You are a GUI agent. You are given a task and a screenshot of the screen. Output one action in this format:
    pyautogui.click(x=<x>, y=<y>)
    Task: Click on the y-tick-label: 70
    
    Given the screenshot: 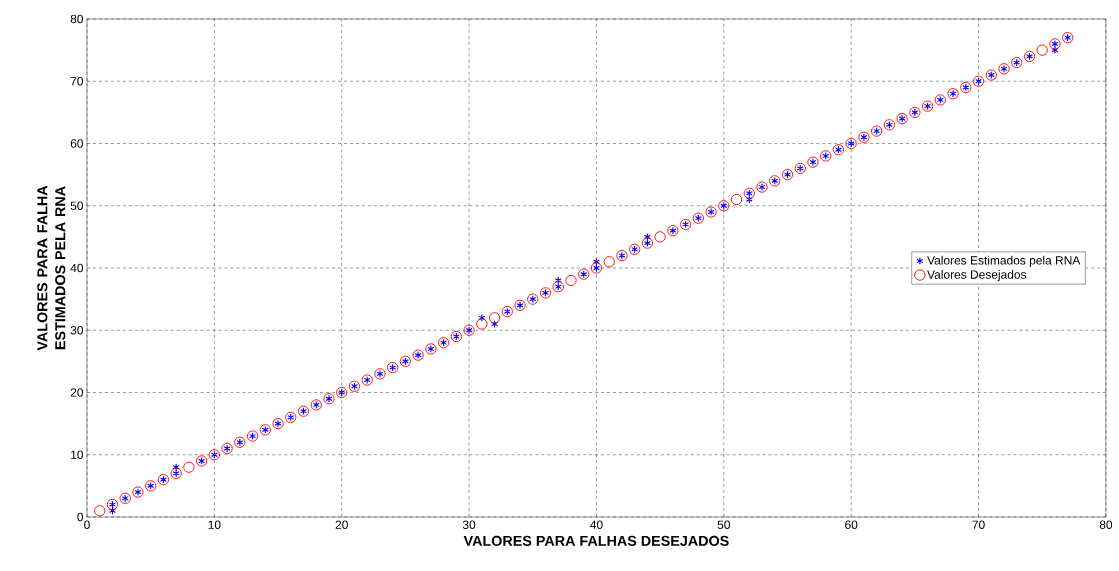 What is the action you would take?
    pyautogui.click(x=77, y=81)
    